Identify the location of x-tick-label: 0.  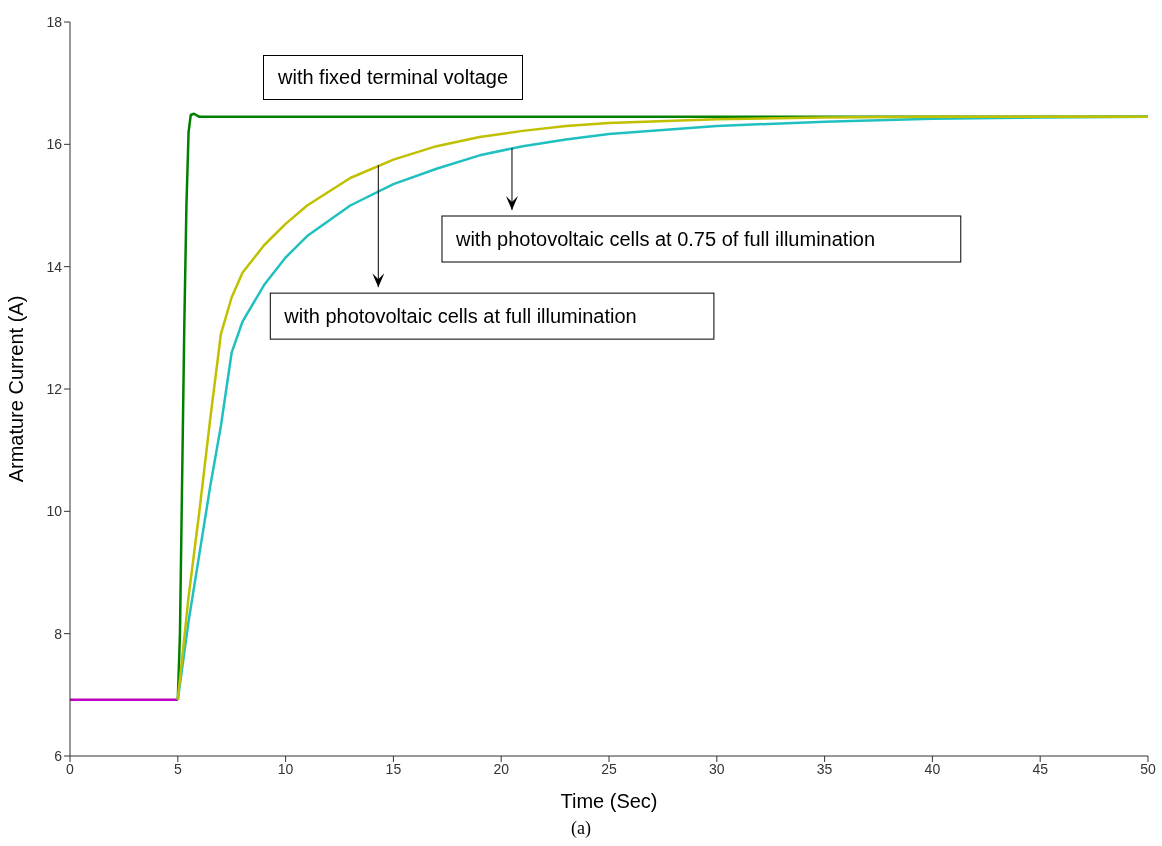
(70, 768).